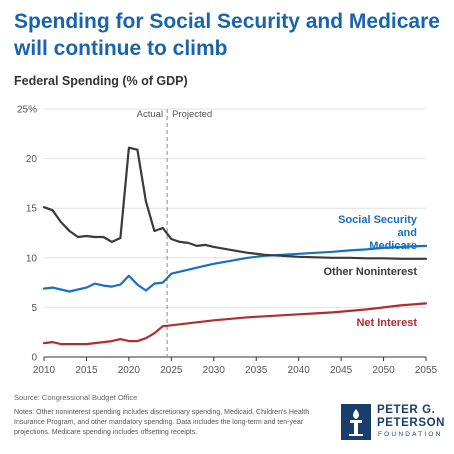 The image size is (454, 454). What do you see at coordinates (299, 370) in the screenshot?
I see `x-tick-label: 2040` at bounding box center [299, 370].